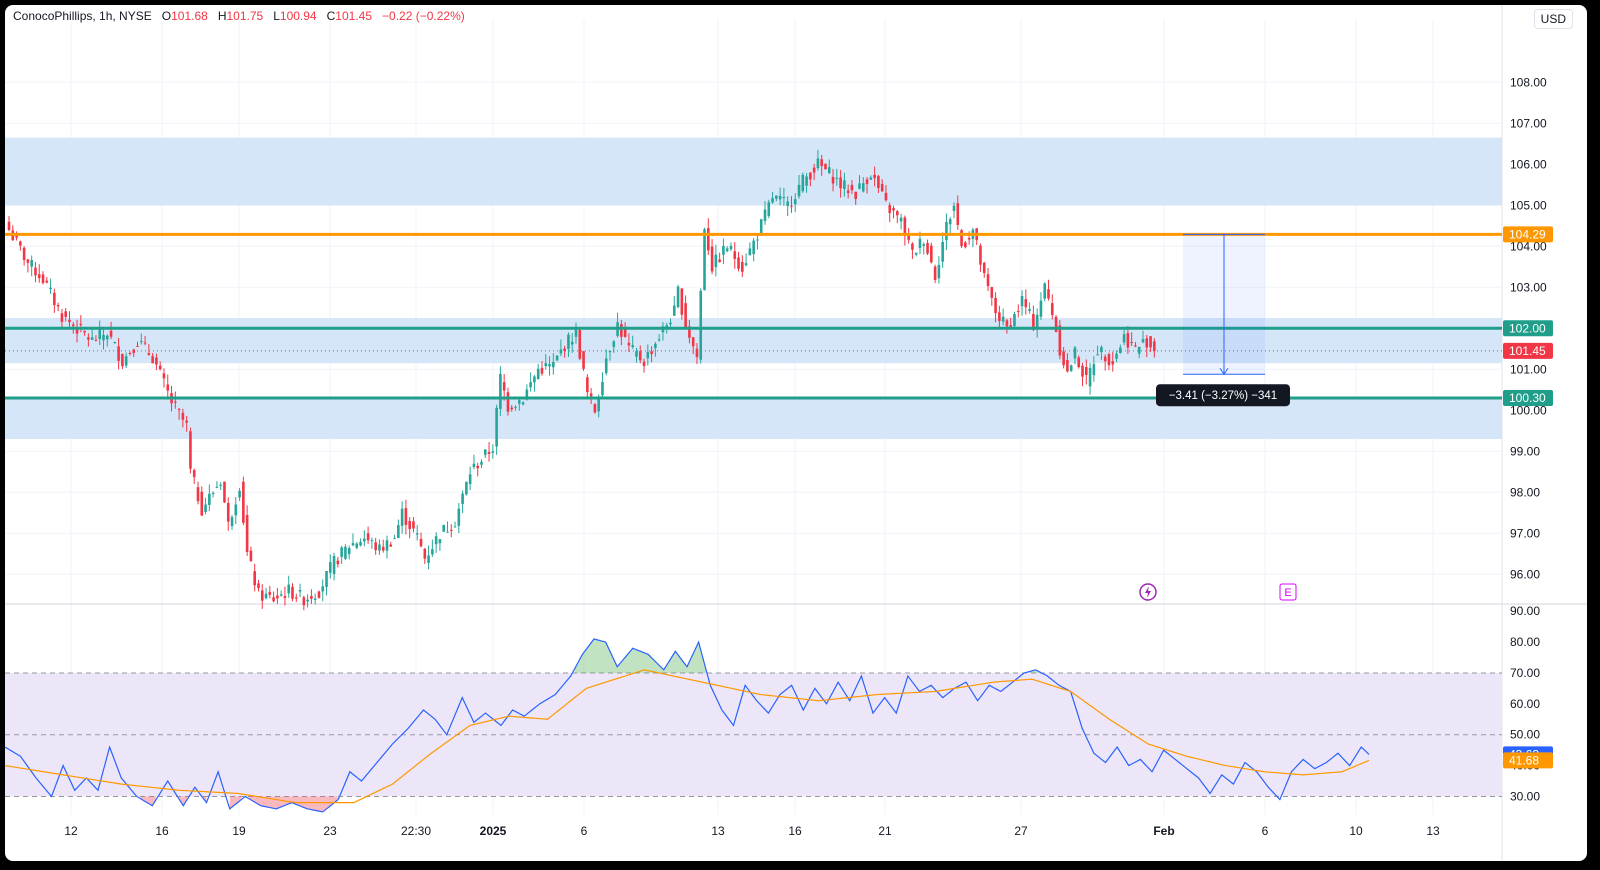 The width and height of the screenshot is (1600, 870). I want to click on rsi-ma-line, so click(687, 736).